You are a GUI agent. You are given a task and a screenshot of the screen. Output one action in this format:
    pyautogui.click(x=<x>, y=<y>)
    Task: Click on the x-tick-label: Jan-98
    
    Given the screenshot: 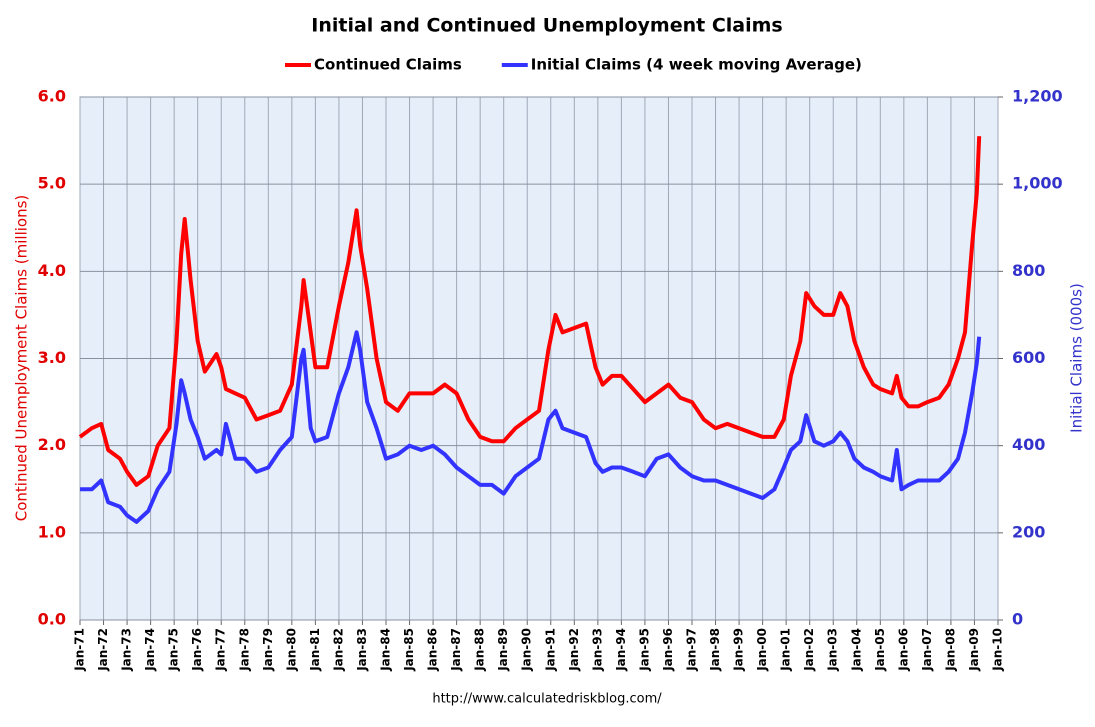 What is the action you would take?
    pyautogui.click(x=715, y=650)
    